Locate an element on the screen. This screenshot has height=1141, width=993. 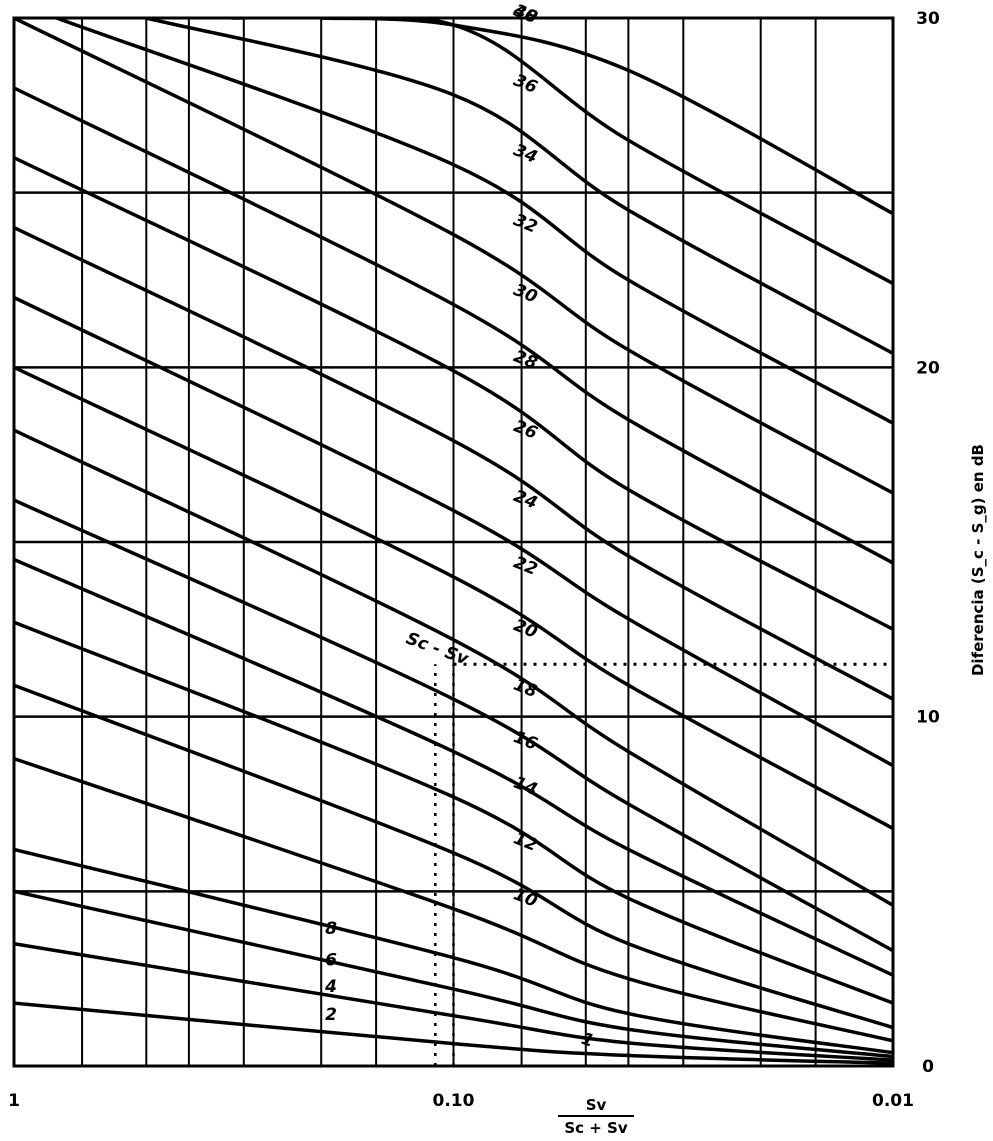
y-tick-label: 30 is located at coordinates (928, 19).